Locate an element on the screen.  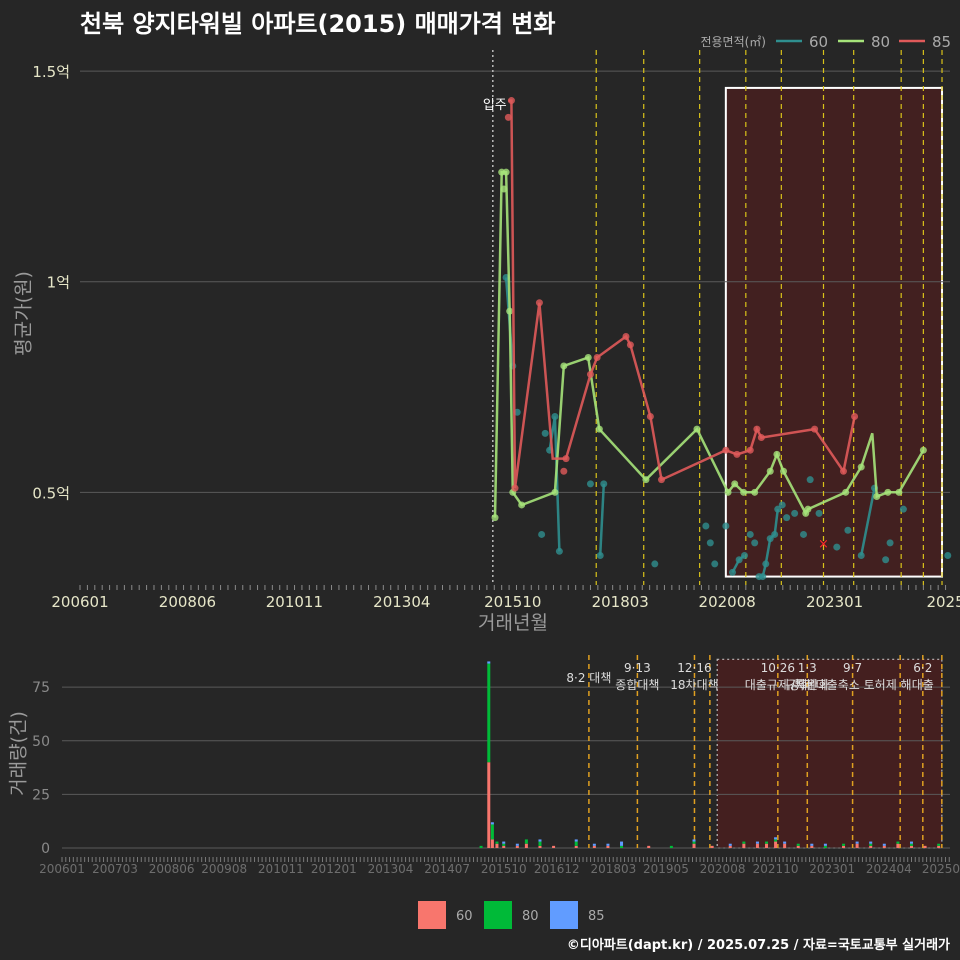
volume-x-tick-label: 201612 is located at coordinates (557, 869).